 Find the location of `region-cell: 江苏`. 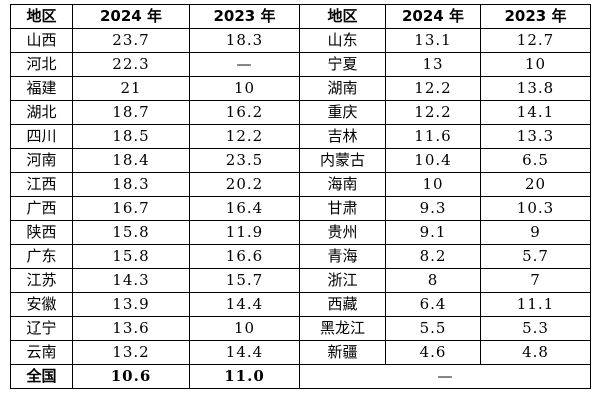

region-cell: 江苏 is located at coordinates (41, 280).